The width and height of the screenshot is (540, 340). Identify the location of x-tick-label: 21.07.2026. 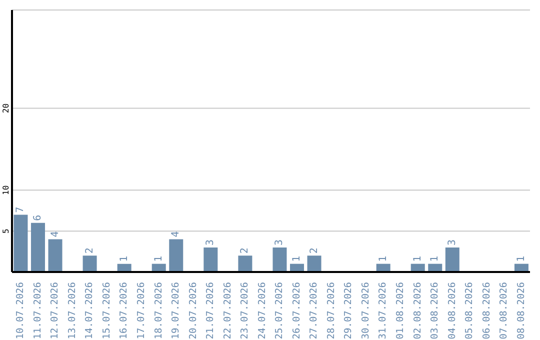
(210, 311).